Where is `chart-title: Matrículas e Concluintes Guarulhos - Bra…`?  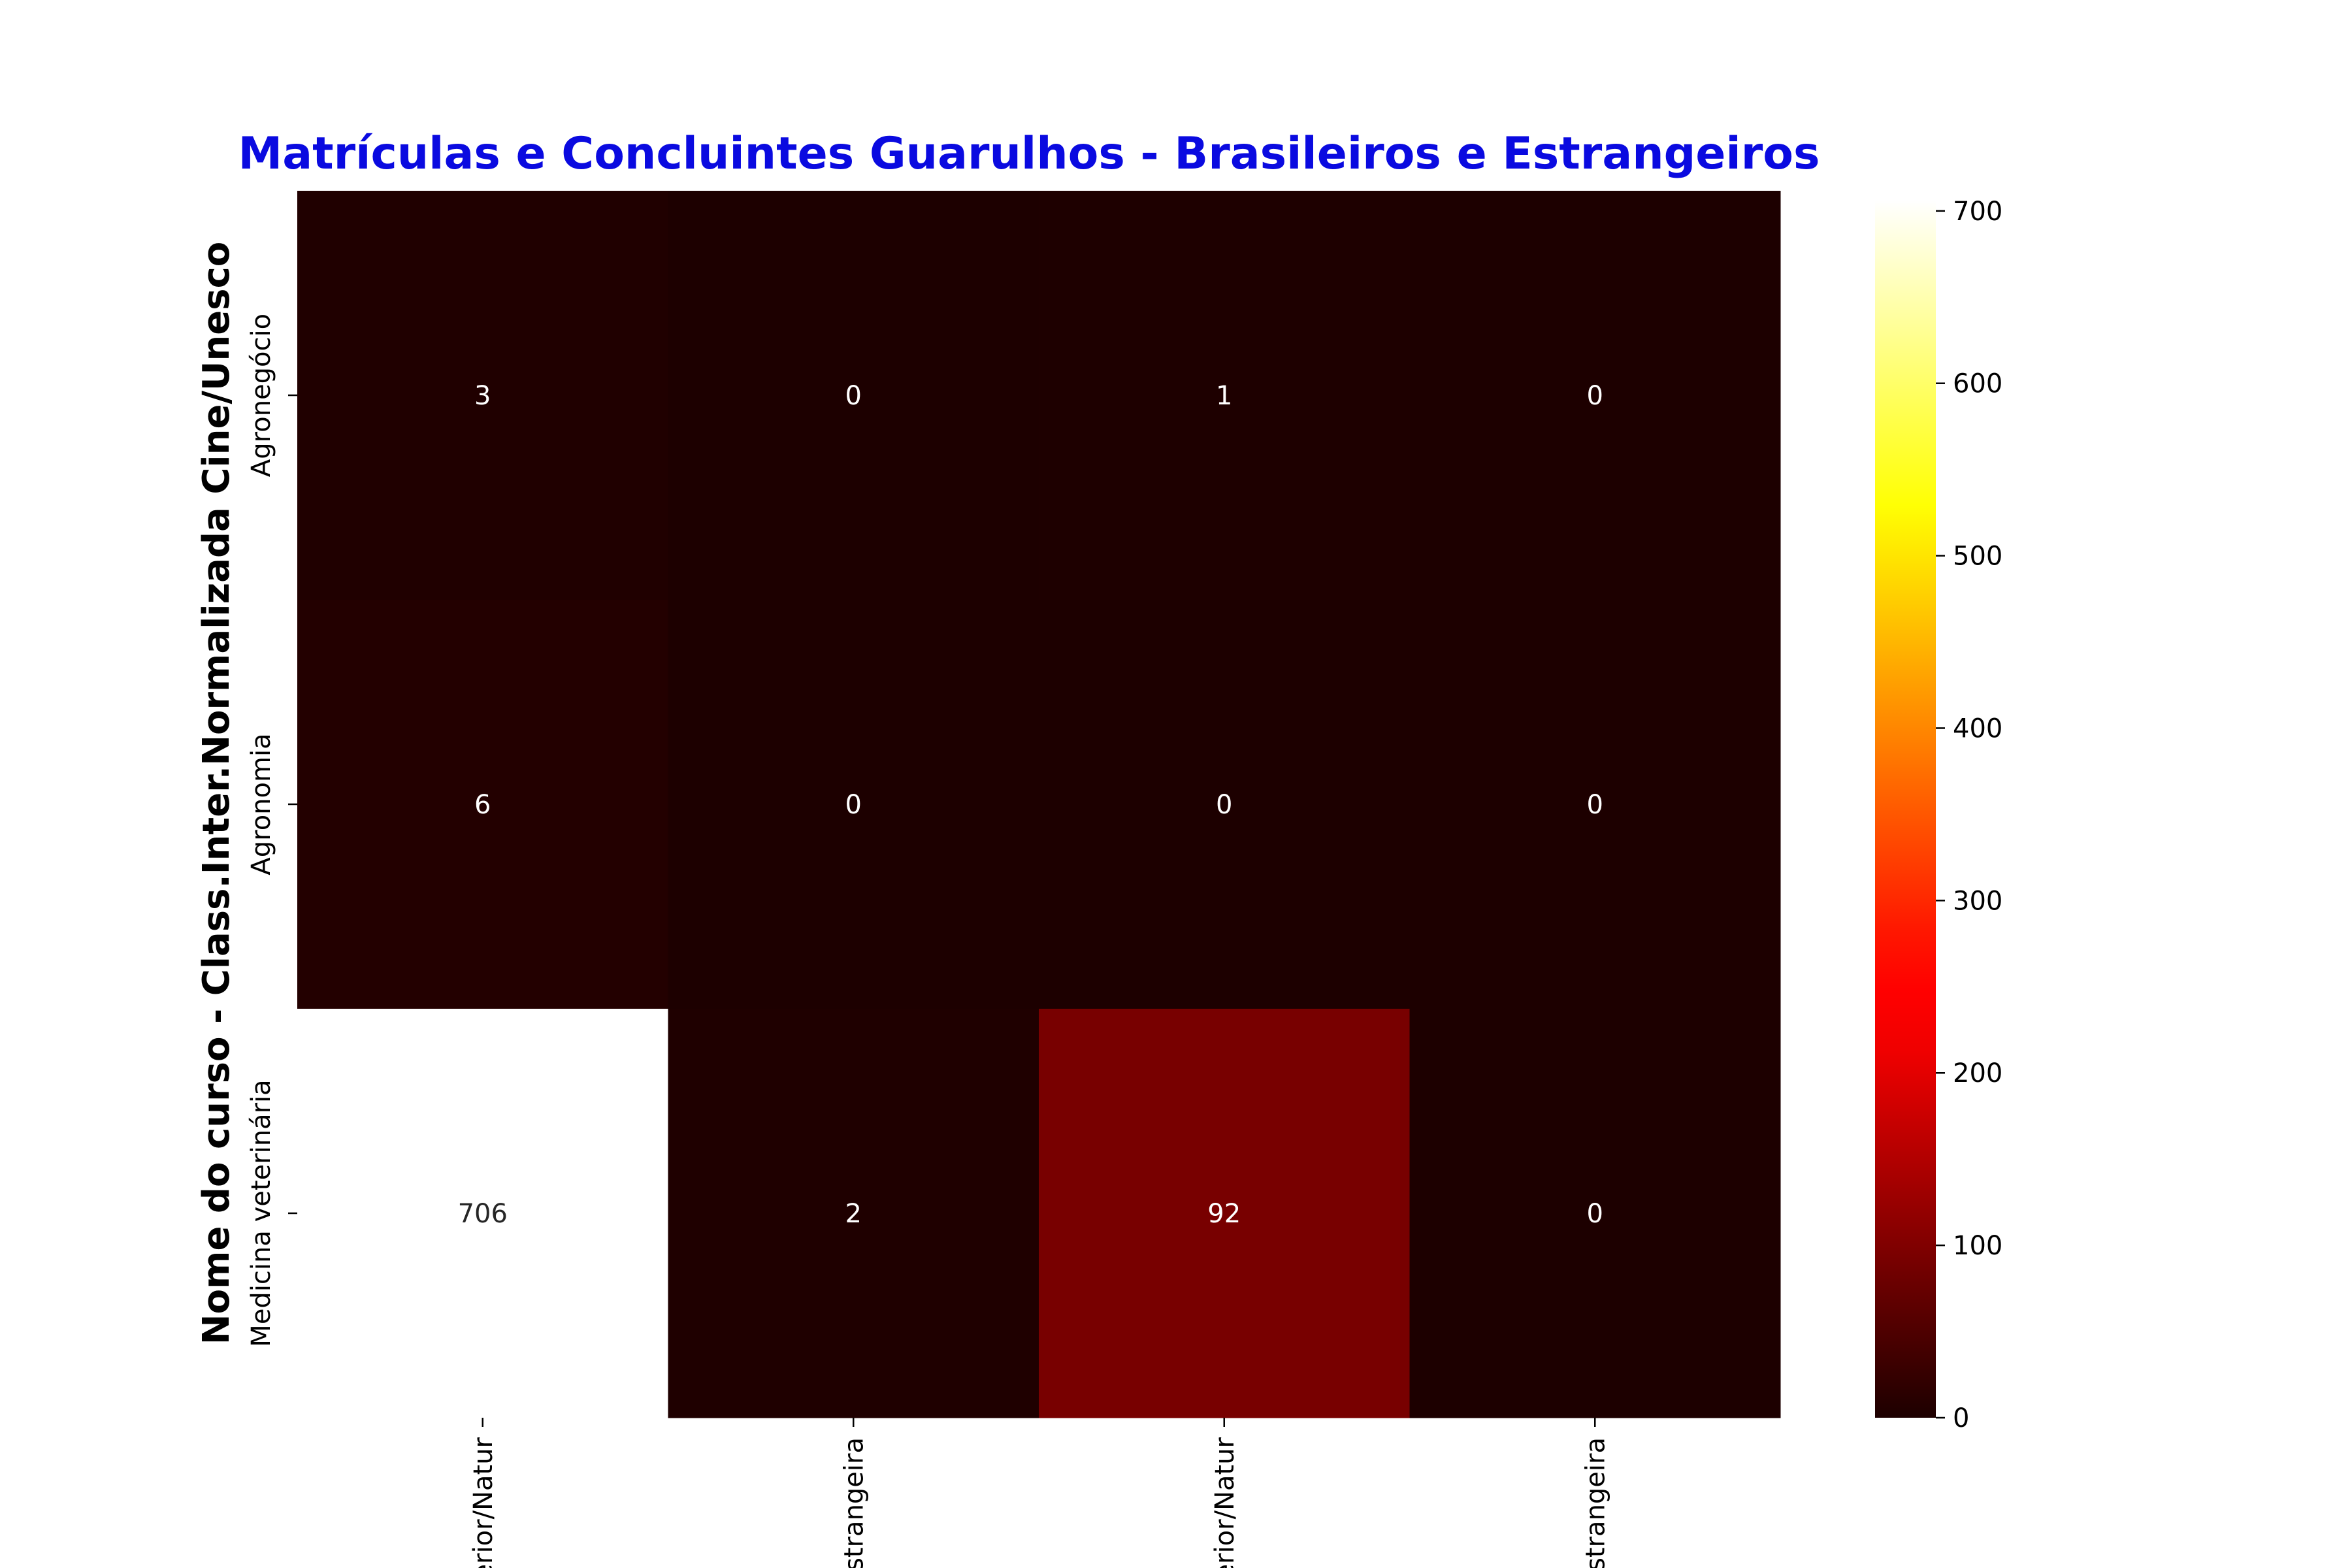 chart-title: Matrículas e Concluintes Guarulhos - Bra… is located at coordinates (1029, 154).